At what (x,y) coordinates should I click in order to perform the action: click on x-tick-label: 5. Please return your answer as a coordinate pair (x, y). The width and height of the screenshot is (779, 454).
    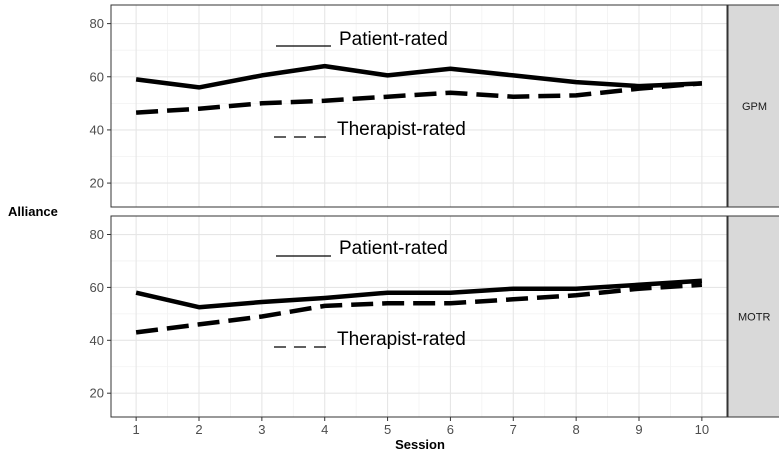
    Looking at the image, I should click on (387, 429).